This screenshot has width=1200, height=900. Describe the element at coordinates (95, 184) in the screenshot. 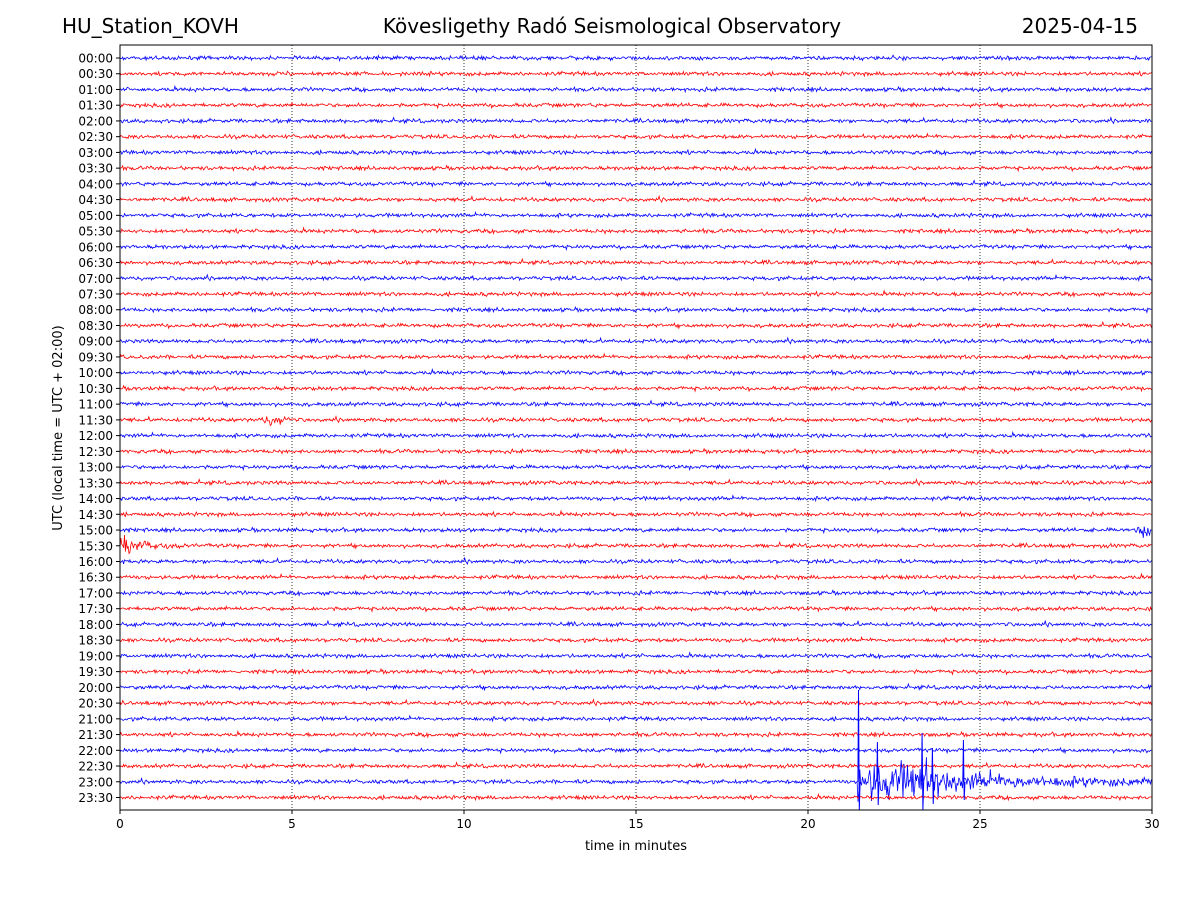

I see `y-tick-label: 04:00` at that location.